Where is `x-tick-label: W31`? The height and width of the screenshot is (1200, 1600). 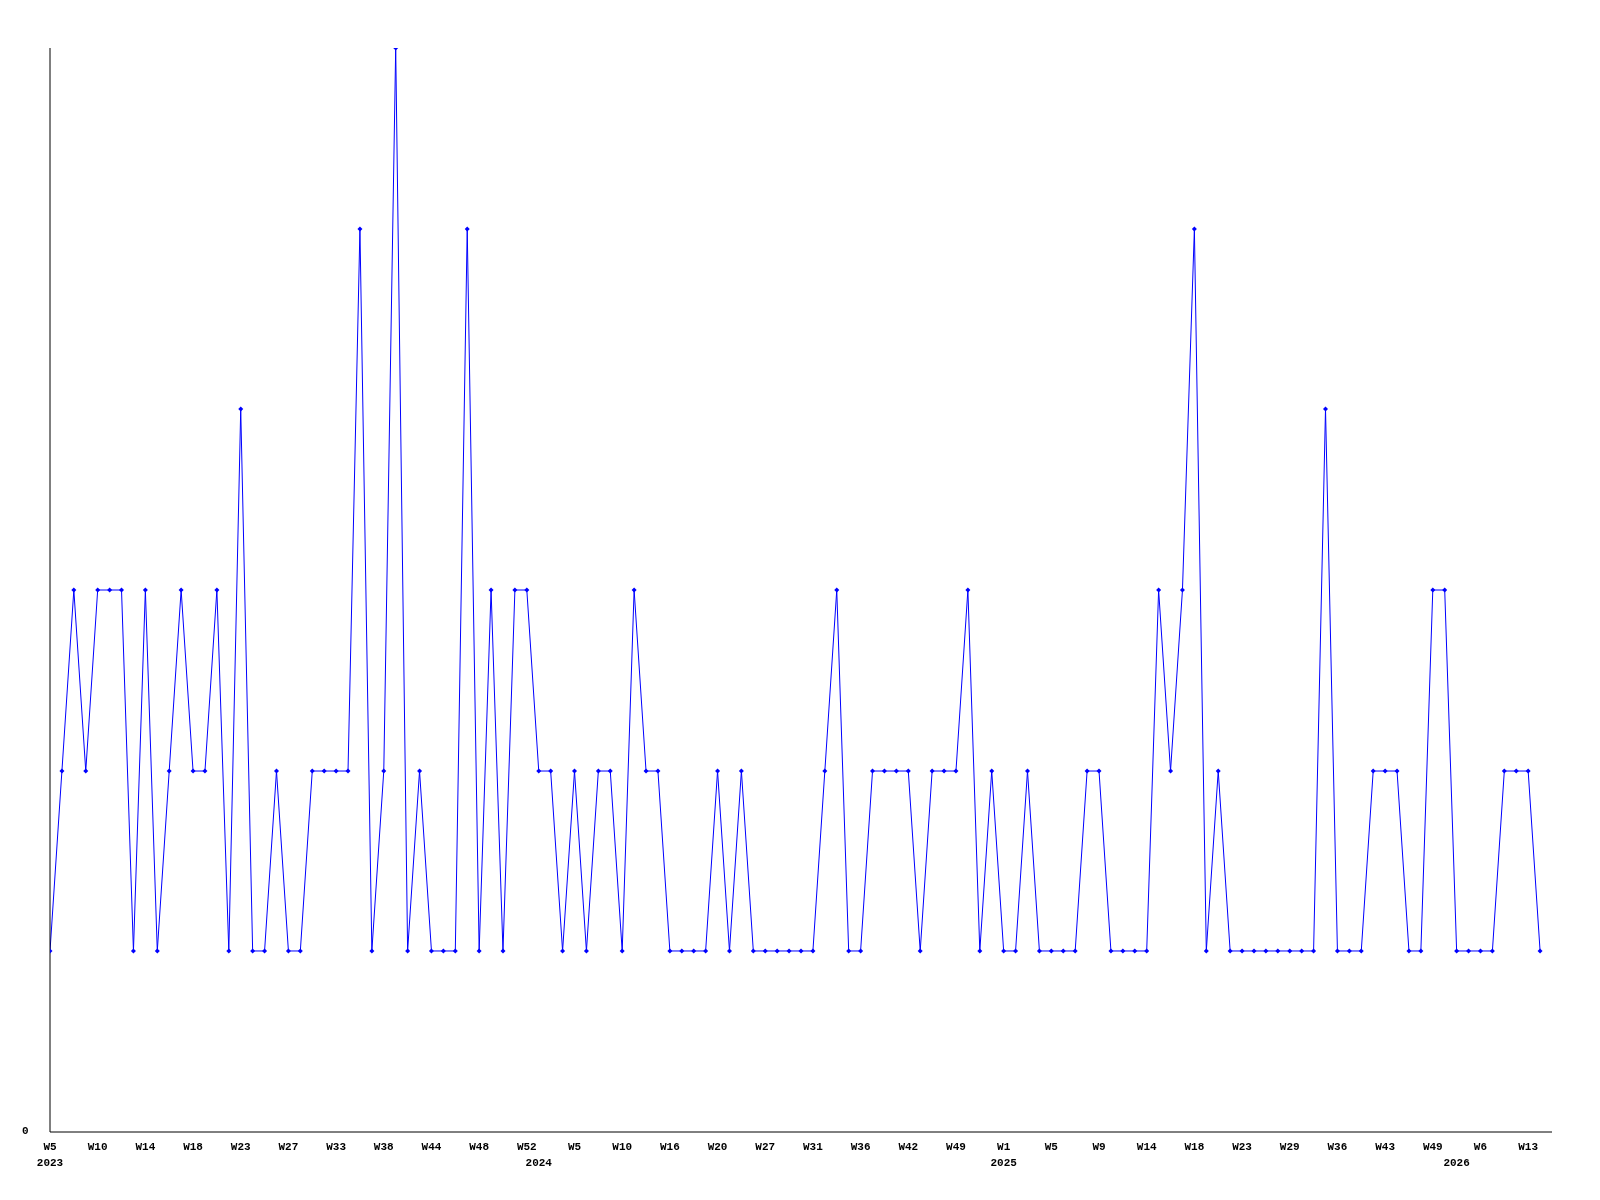
x-tick-label: W31 is located at coordinates (813, 1147).